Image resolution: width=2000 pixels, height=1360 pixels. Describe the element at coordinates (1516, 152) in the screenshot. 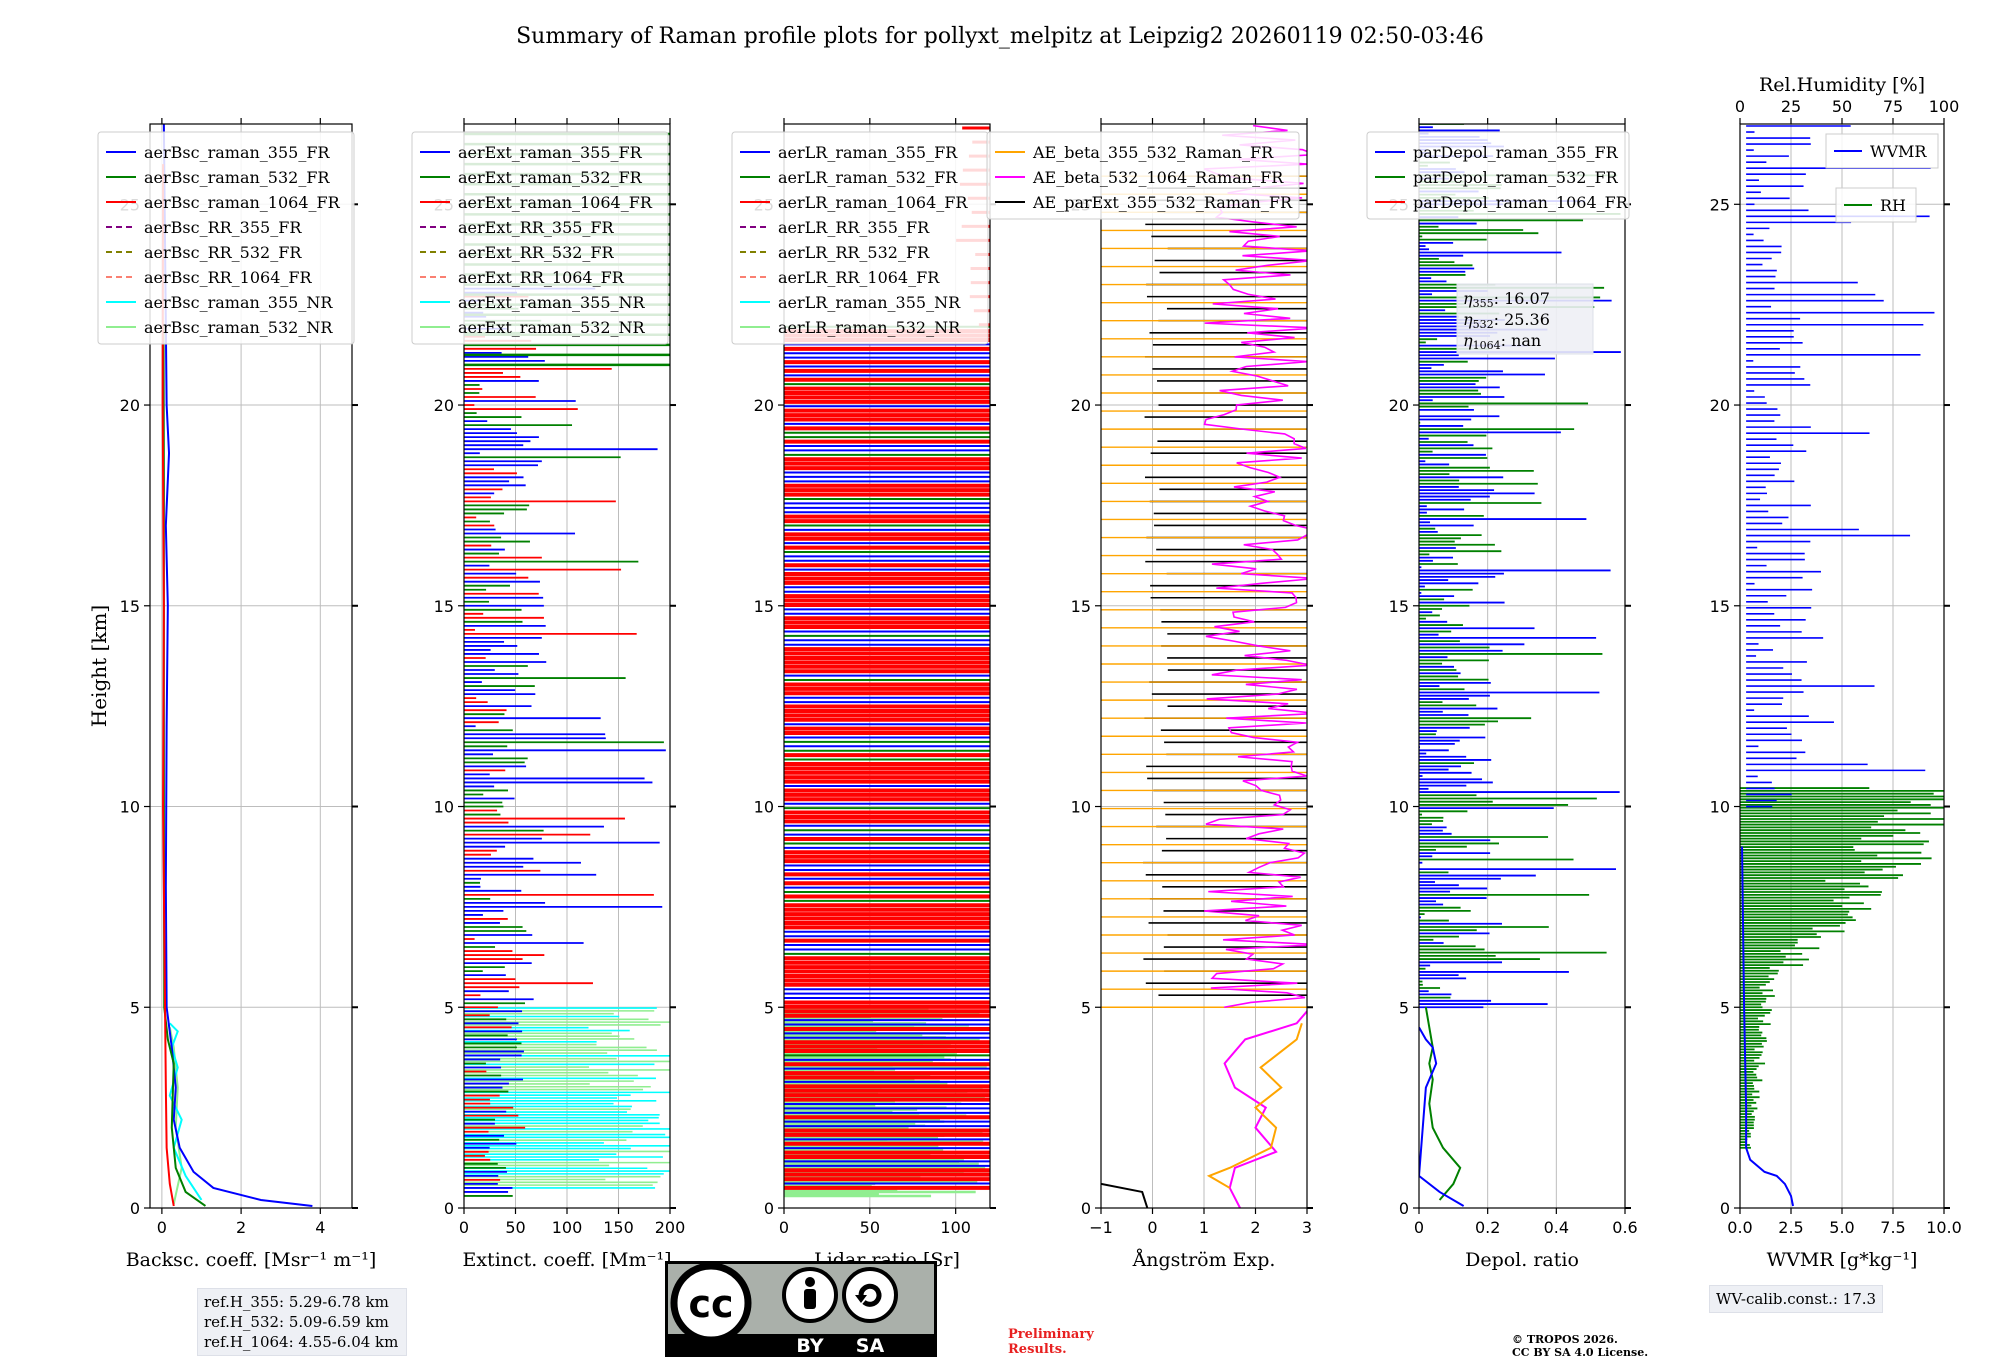

I see `legend-label: parDepol_raman_355_FR` at that location.